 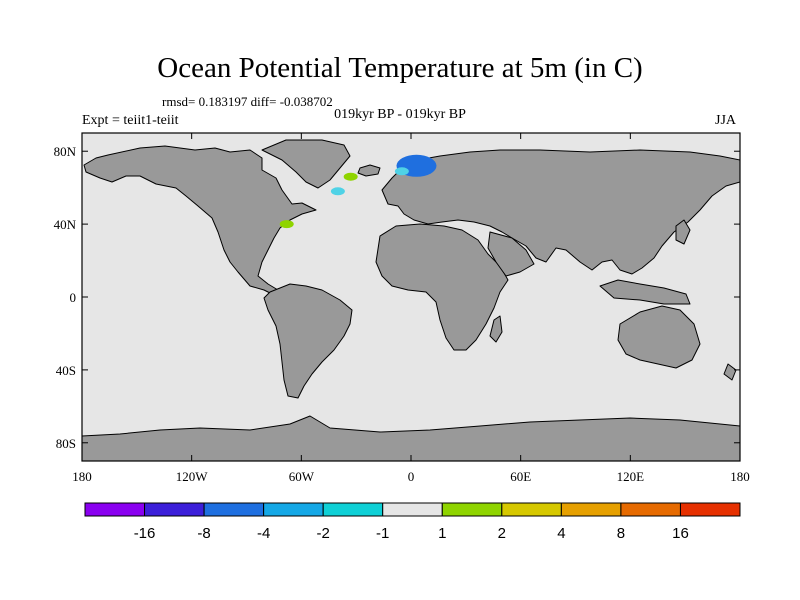 What do you see at coordinates (200, 221) in the screenshot?
I see `land-north-america` at bounding box center [200, 221].